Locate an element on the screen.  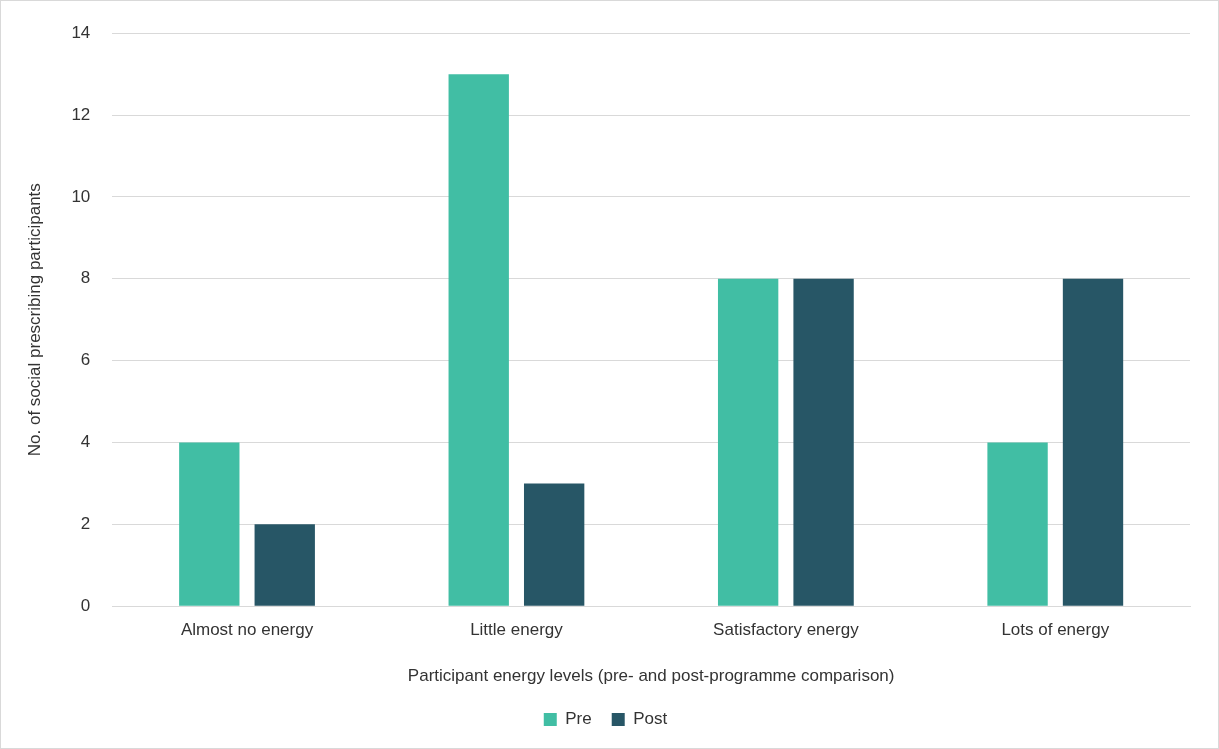
y-axis-title: No. of social prescribing participants is located at coordinates (34, 320).